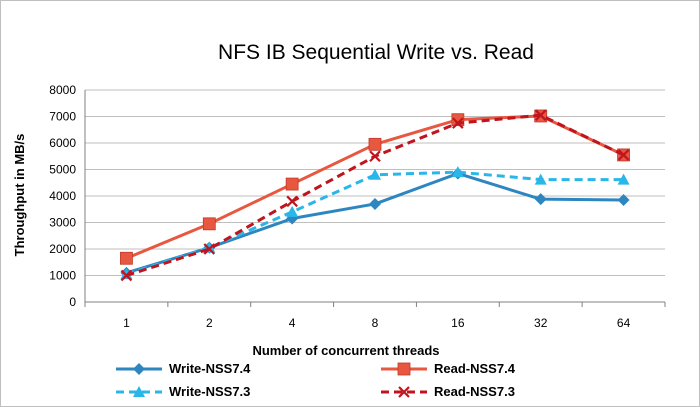 This screenshot has width=700, height=407. What do you see at coordinates (62, 170) in the screenshot?
I see `y-tick-label: 5000` at bounding box center [62, 170].